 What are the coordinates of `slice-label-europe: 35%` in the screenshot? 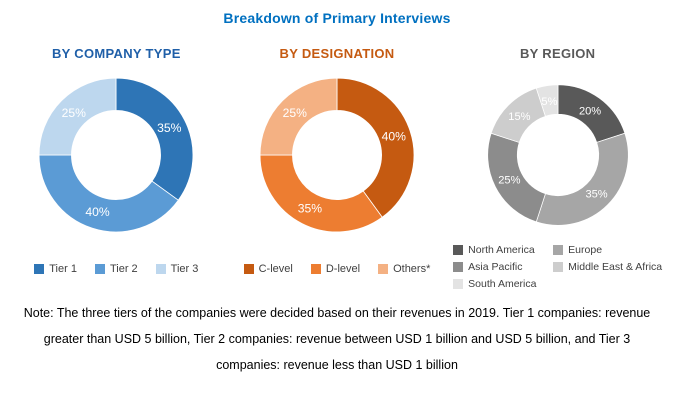 It's located at (596, 194).